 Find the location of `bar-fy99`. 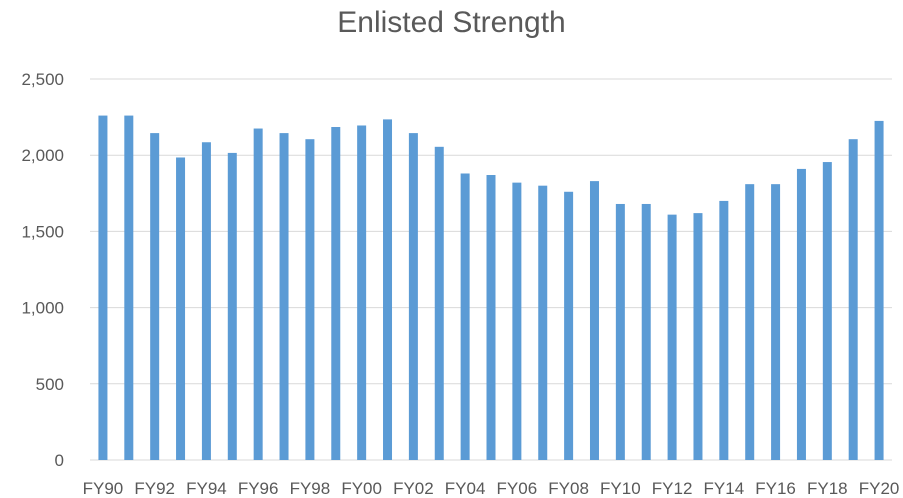

bar-fy99 is located at coordinates (336, 294).